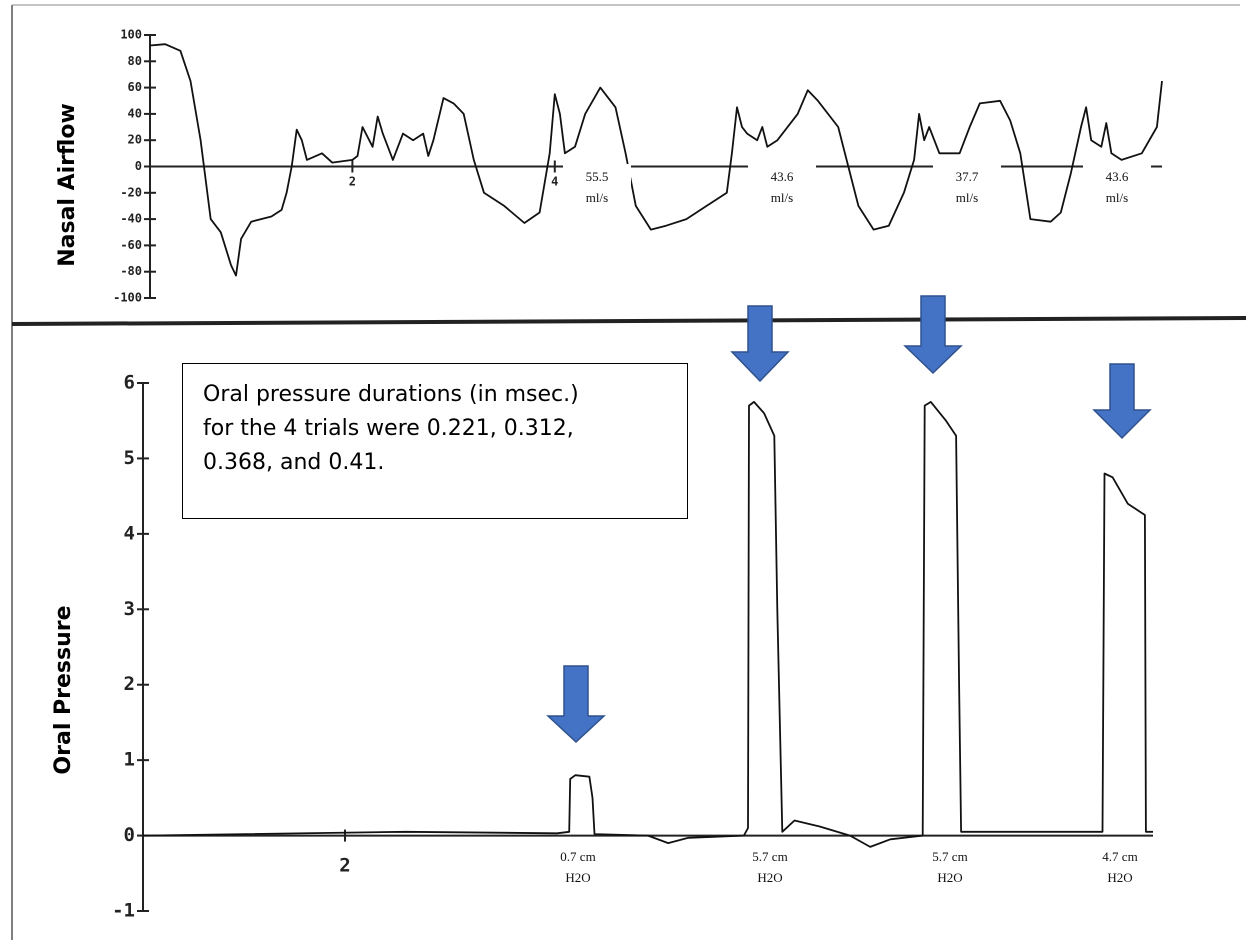  I want to click on annotation: 55.5, so click(597, 176).